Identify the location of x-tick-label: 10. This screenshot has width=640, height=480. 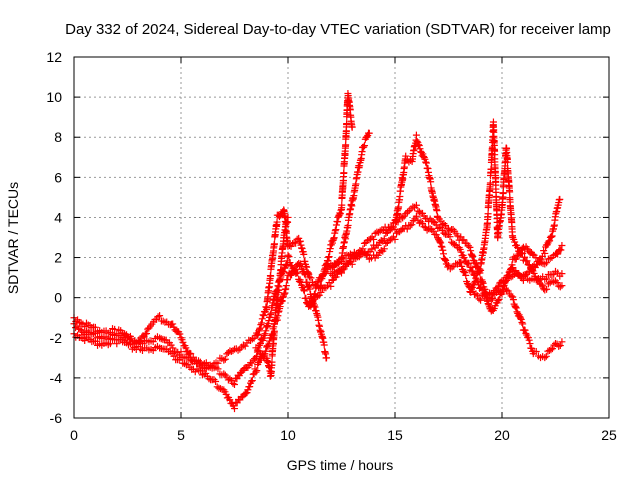
(288, 435).